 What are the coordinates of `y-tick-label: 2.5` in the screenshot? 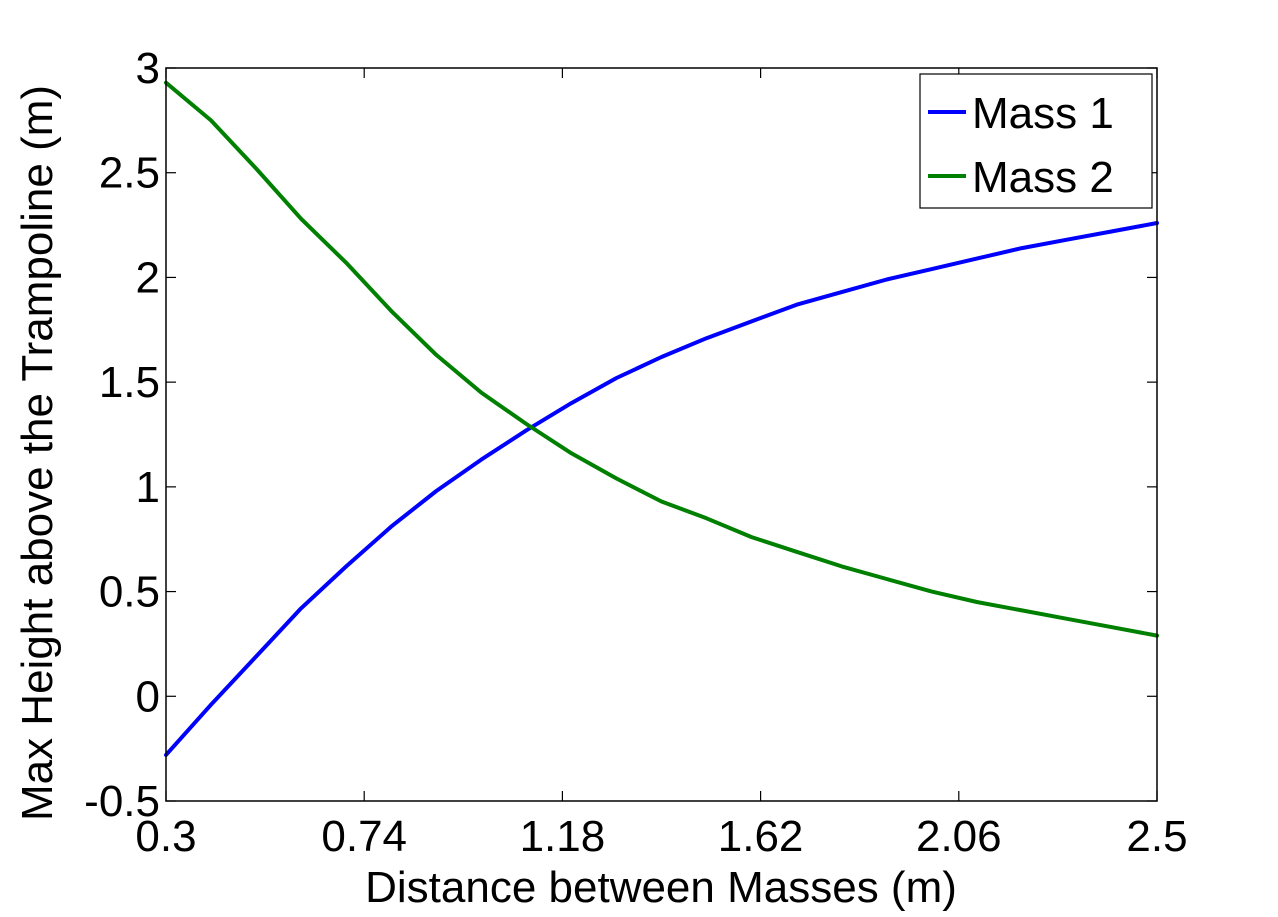 It's located at (129, 173).